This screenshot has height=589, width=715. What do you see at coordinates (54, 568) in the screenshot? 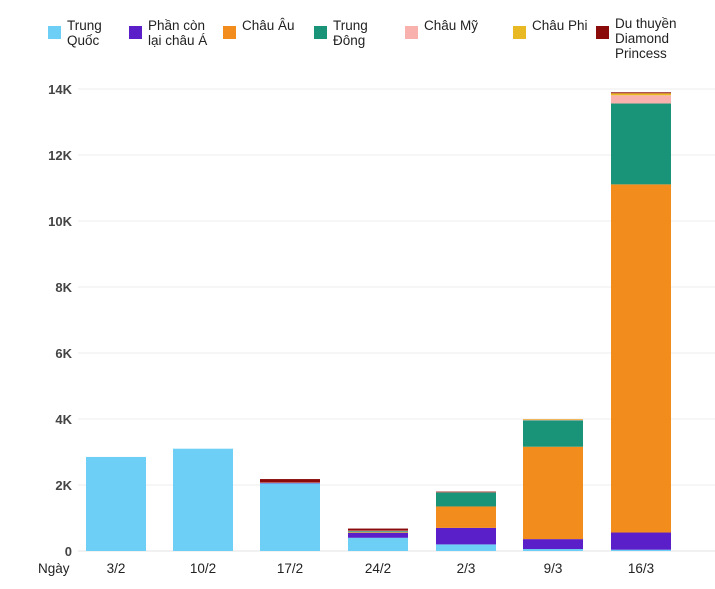
I see `x-axis-title: Ngày` at bounding box center [54, 568].